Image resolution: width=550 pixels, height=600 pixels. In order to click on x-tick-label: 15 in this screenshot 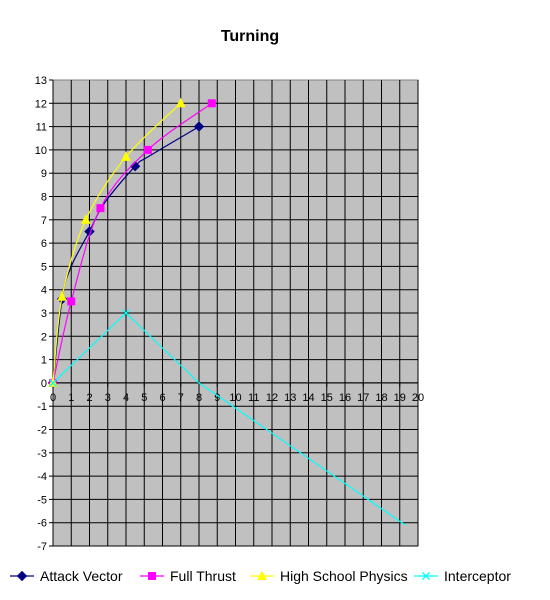, I will do `click(327, 398)`.